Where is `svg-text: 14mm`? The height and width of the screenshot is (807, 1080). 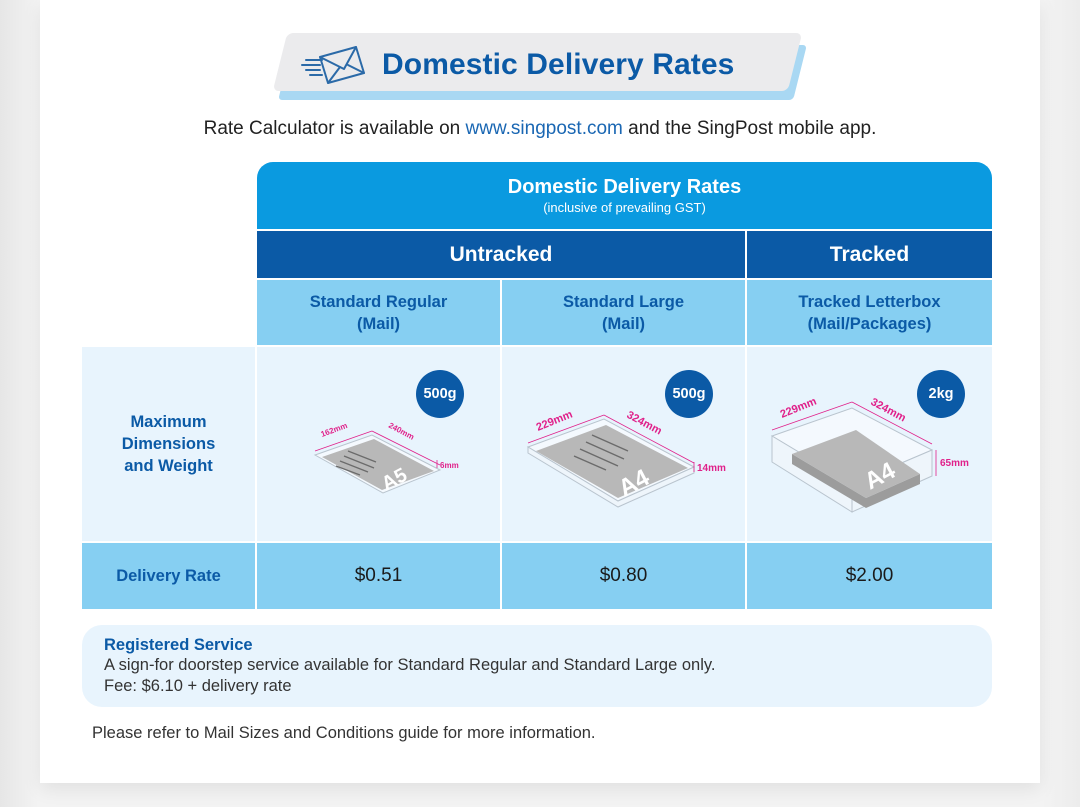
svg-text: 14mm is located at coordinates (711, 468).